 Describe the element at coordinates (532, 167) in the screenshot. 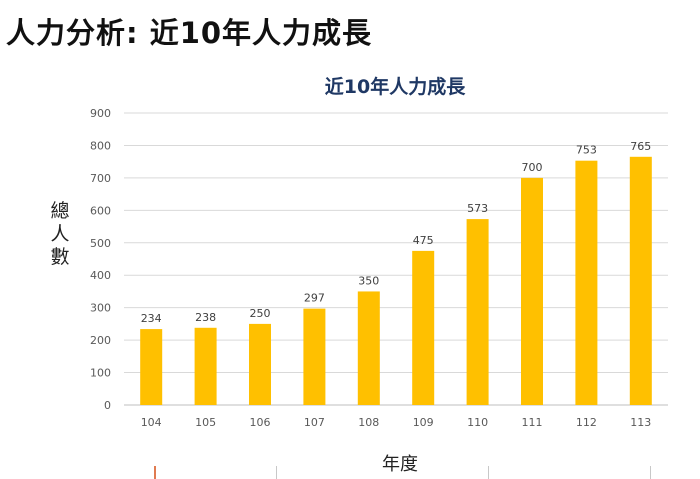

I see `data-label: 700` at that location.